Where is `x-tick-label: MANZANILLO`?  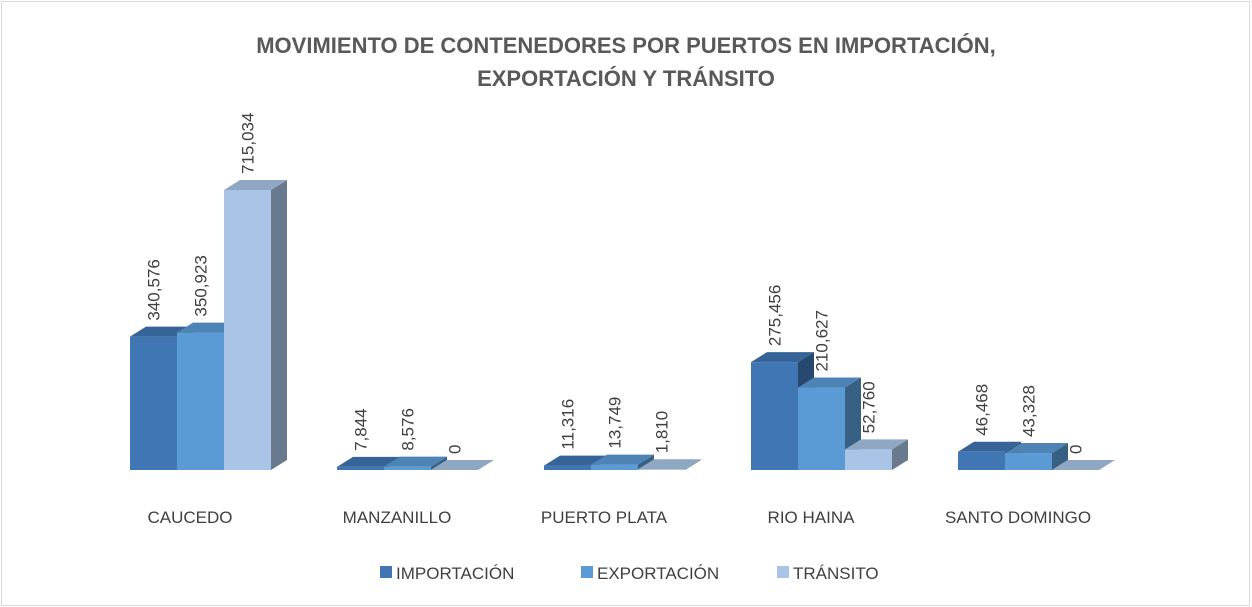
x-tick-label: MANZANILLO is located at coordinates (397, 517).